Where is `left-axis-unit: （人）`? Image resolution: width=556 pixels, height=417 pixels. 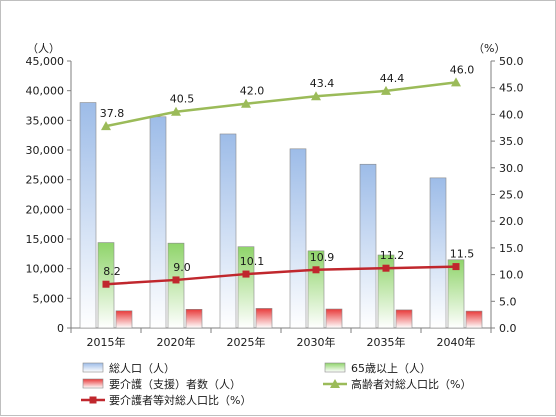 left-axis-unit: （人） is located at coordinates (43, 48).